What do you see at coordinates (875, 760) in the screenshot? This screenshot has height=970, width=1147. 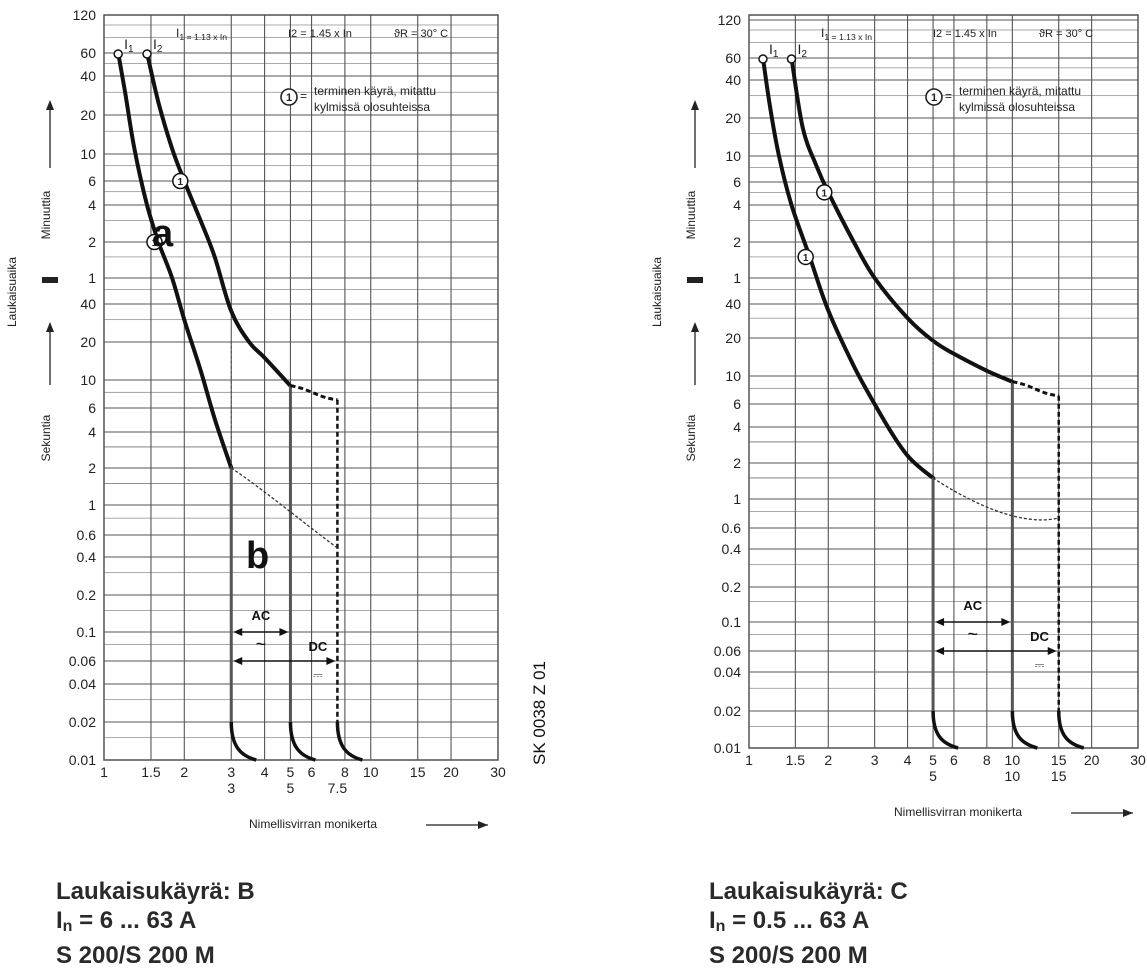 I see `x-tick-label: 3` at bounding box center [875, 760].